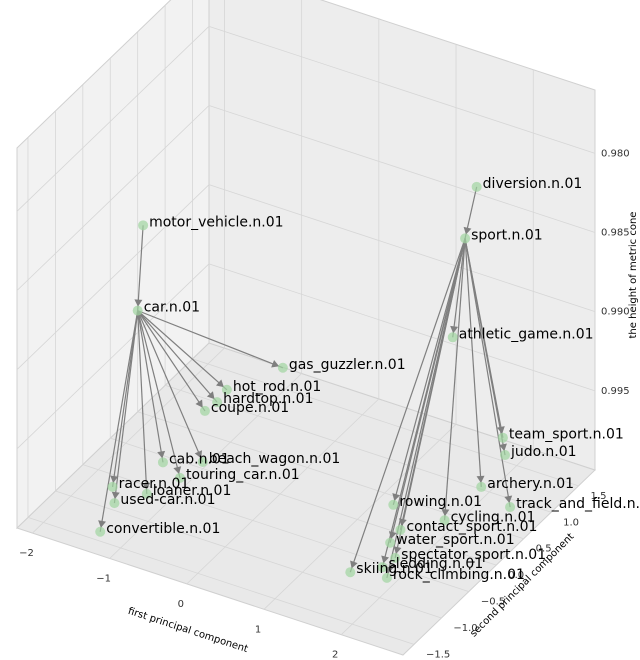  What do you see at coordinates (258, 629) in the screenshot?
I see `x-tick-label: 1` at bounding box center [258, 629].